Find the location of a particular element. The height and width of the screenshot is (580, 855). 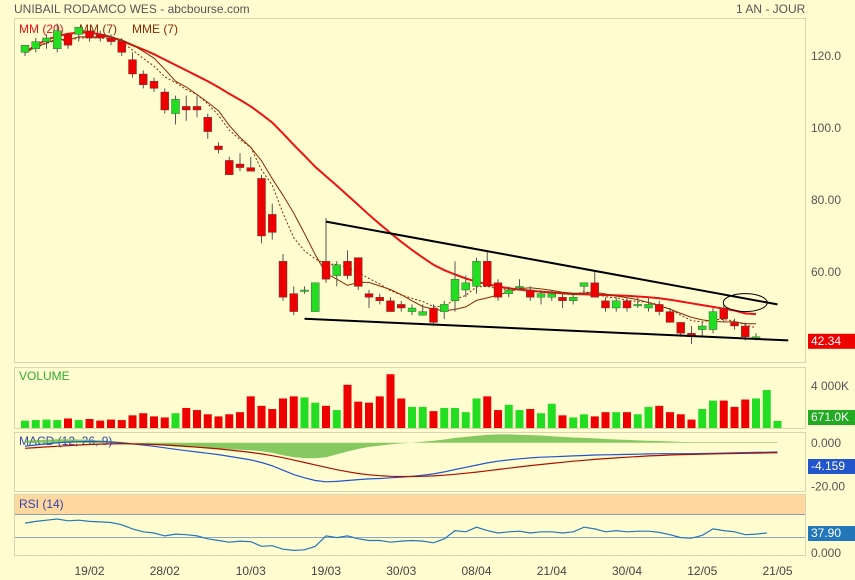

macd-axis-tick-1: -20.00 is located at coordinates (828, 487).